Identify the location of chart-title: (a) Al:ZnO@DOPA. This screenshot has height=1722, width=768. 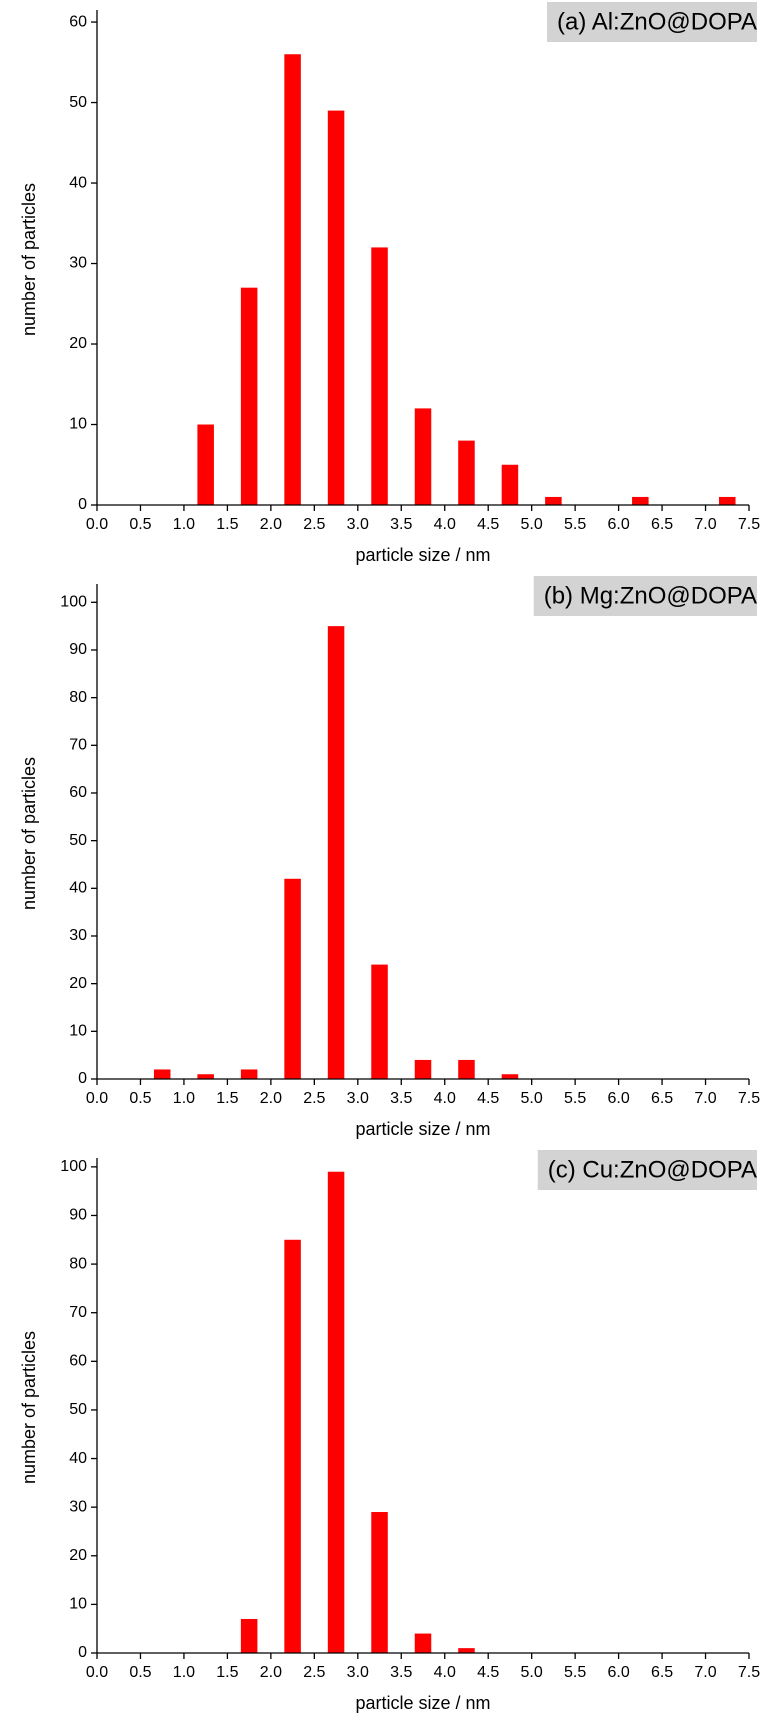
(657, 21).